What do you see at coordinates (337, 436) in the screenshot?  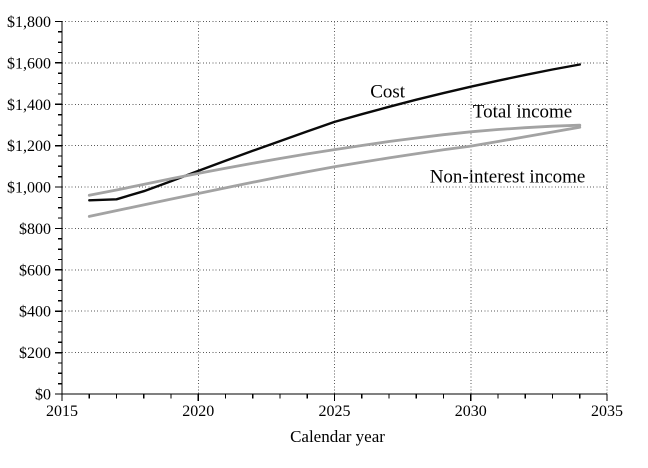 I see `x-axis-title: Calendar year` at bounding box center [337, 436].